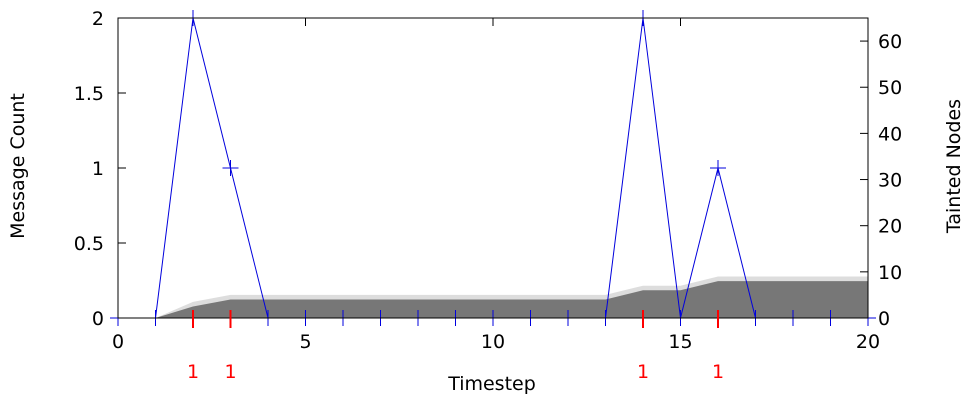 Image resolution: width=965 pixels, height=398 pixels. I want to click on y2-tick-label: 20, so click(890, 227).